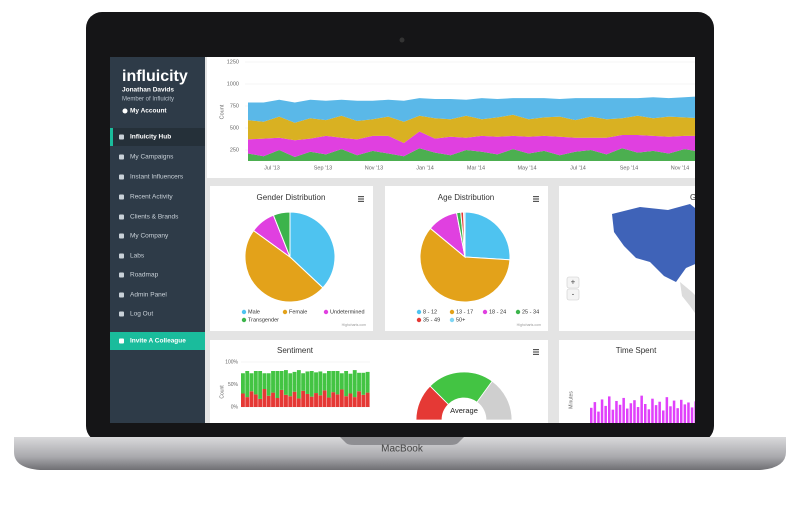  What do you see at coordinates (157, 341) in the screenshot?
I see `invite-button` at bounding box center [157, 341].